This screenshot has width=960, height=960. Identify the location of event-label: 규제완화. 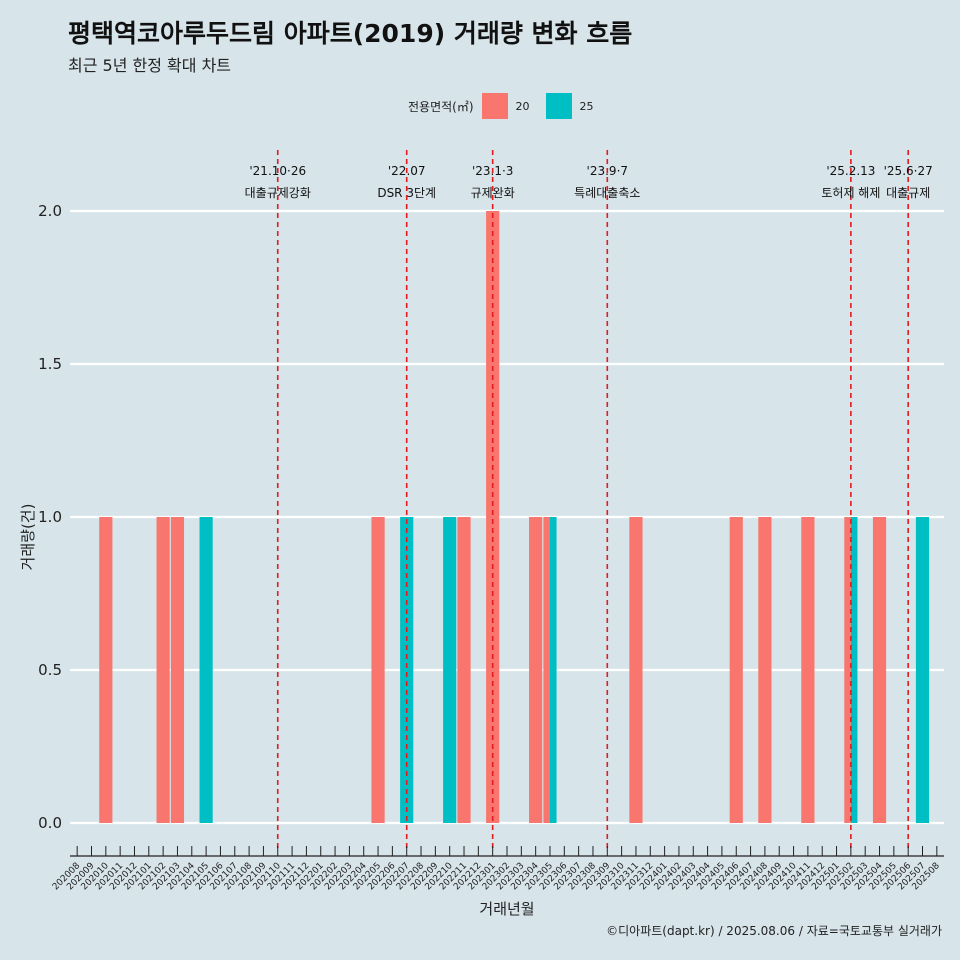
(493, 193).